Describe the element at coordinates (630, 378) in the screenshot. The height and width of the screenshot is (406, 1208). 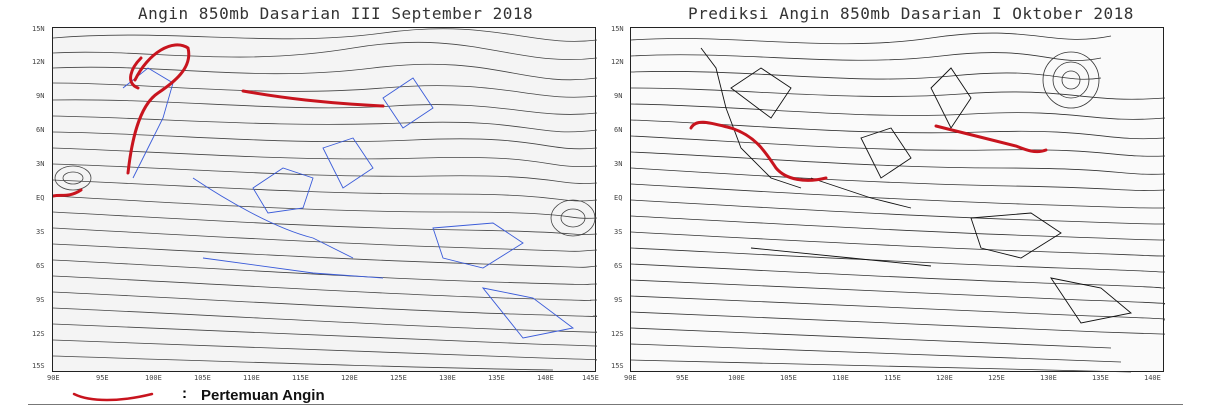
I see `right-xlabel: 90E` at that location.